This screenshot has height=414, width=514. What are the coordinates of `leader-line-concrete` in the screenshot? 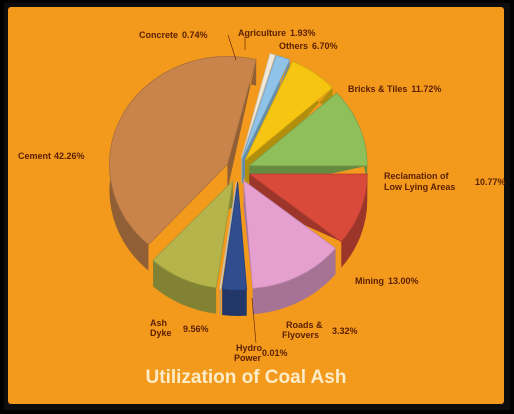 It's located at (232, 47).